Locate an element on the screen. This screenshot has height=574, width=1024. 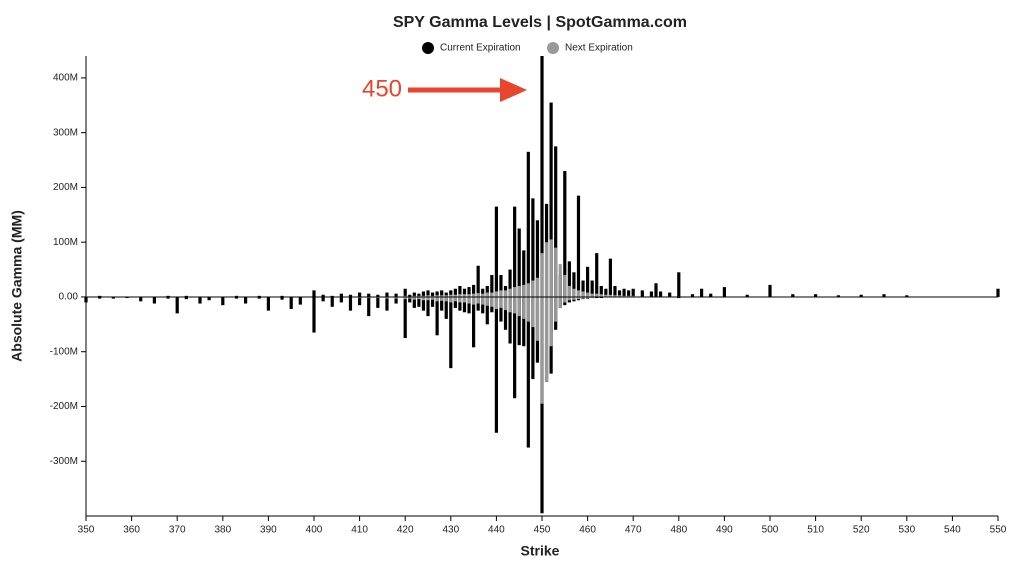
y-tick-label: 400M is located at coordinates (65, 78).